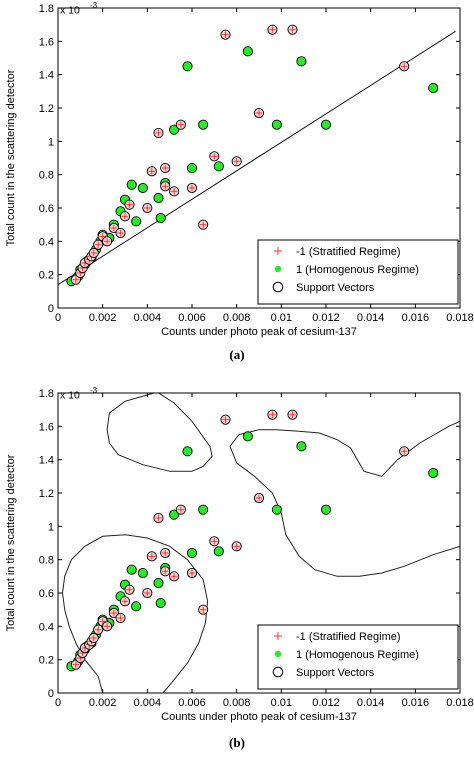 The height and width of the screenshot is (770, 474). What do you see at coordinates (46, 494) in the screenshot?
I see `y-tick-label: 1.2` at bounding box center [46, 494].